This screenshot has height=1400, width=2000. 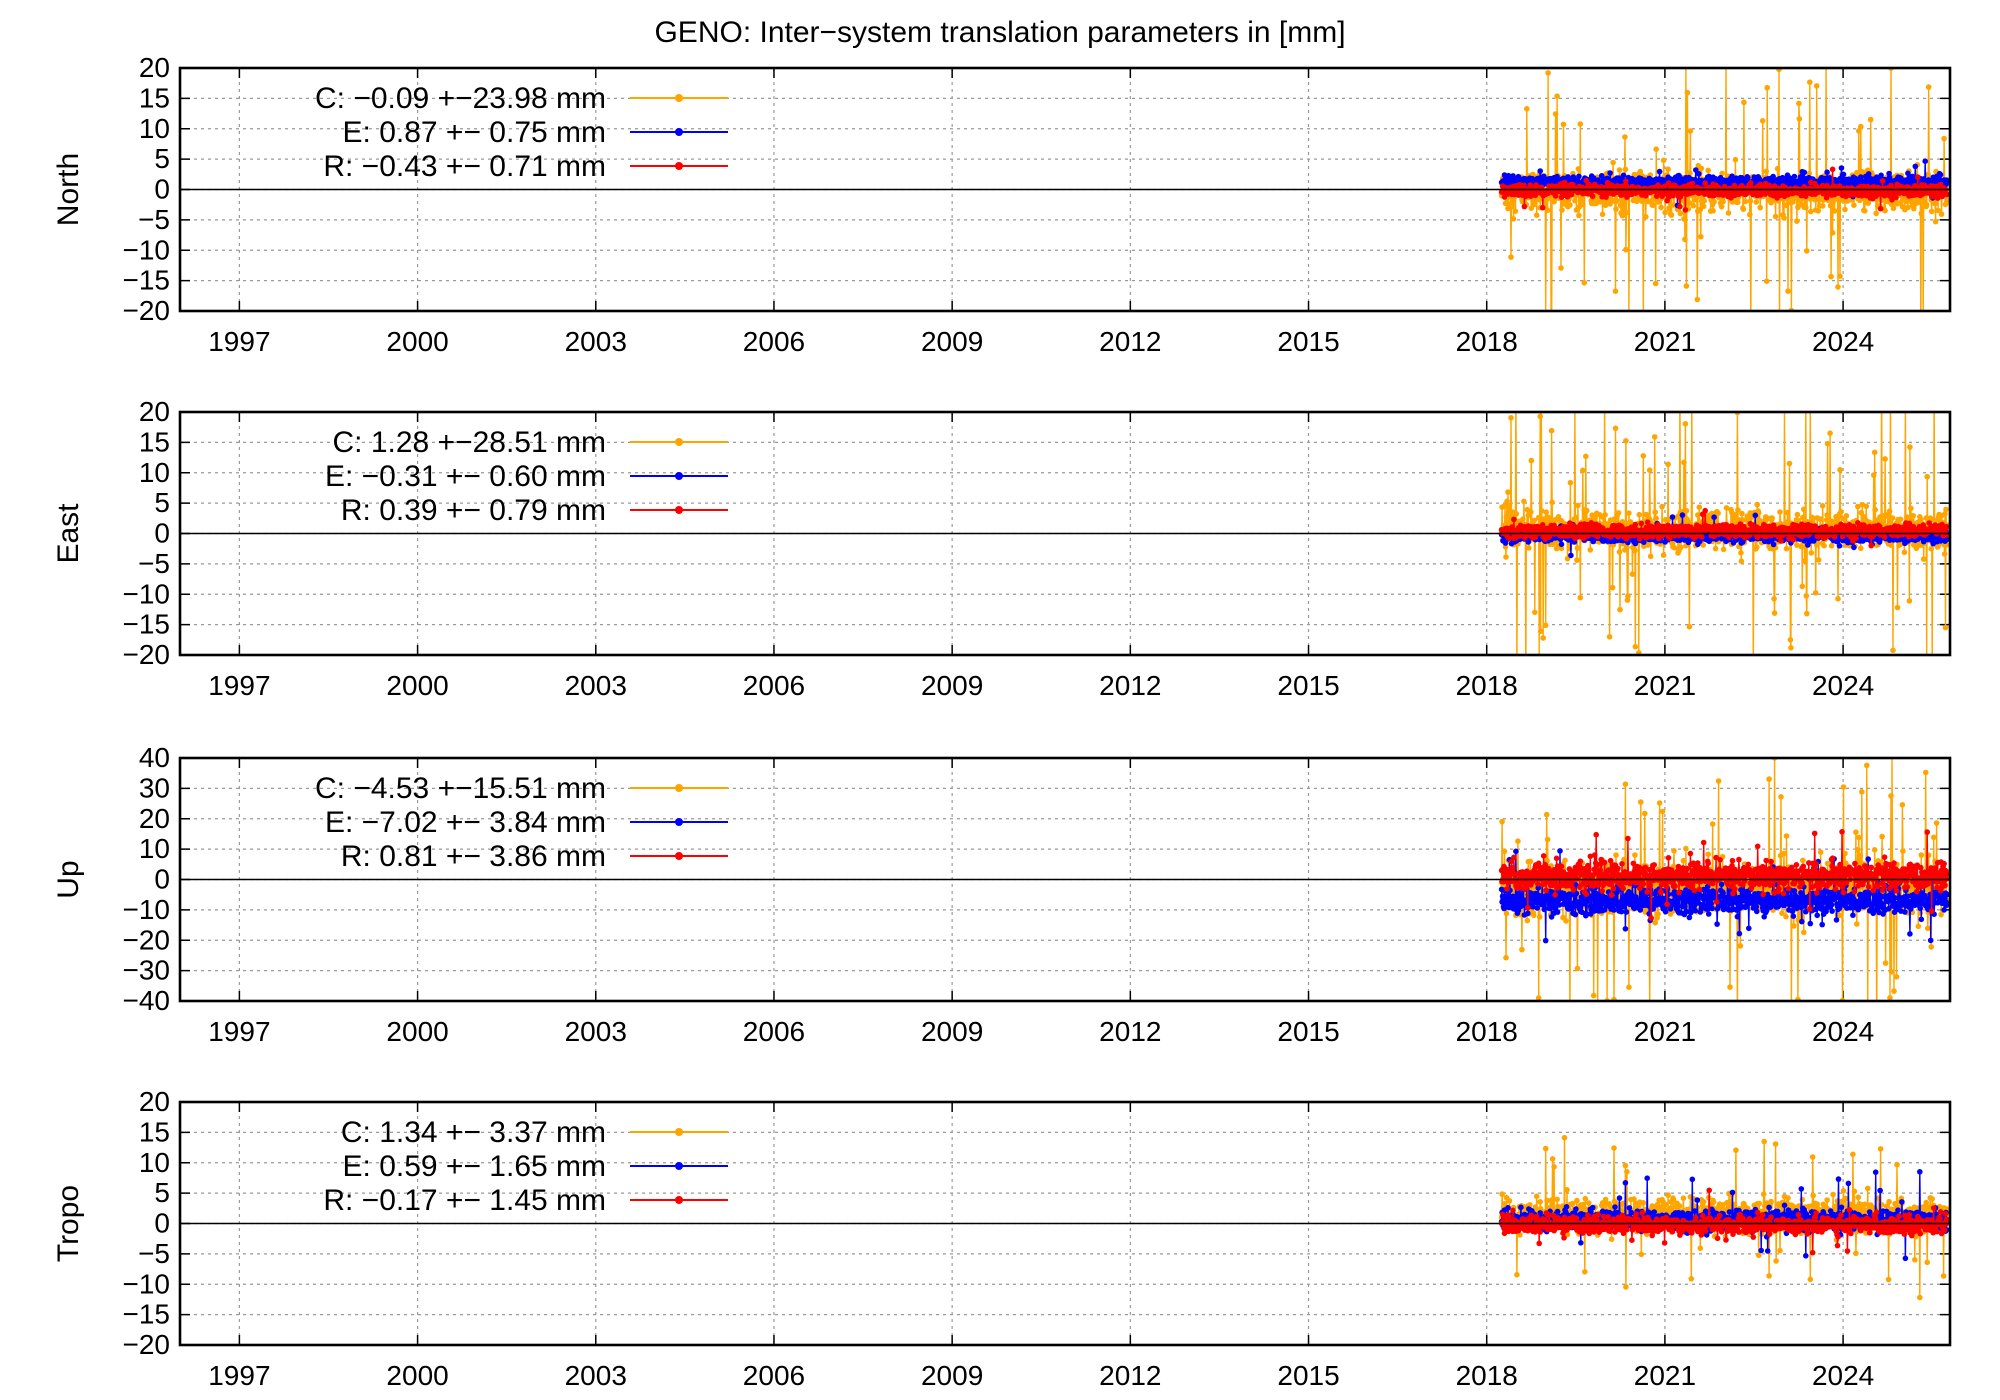 What do you see at coordinates (1665, 685) in the screenshot?
I see `x-tick-label: 2021` at bounding box center [1665, 685].